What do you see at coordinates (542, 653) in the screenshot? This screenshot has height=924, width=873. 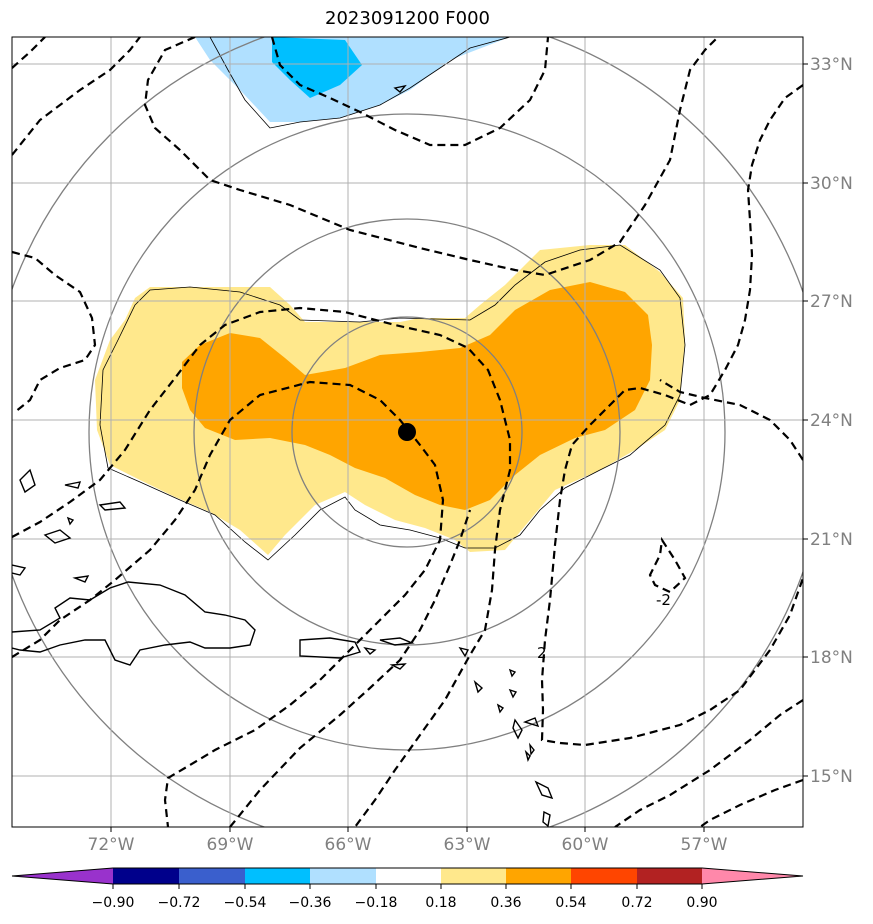 I see `contour-label-positive: 2` at bounding box center [542, 653].